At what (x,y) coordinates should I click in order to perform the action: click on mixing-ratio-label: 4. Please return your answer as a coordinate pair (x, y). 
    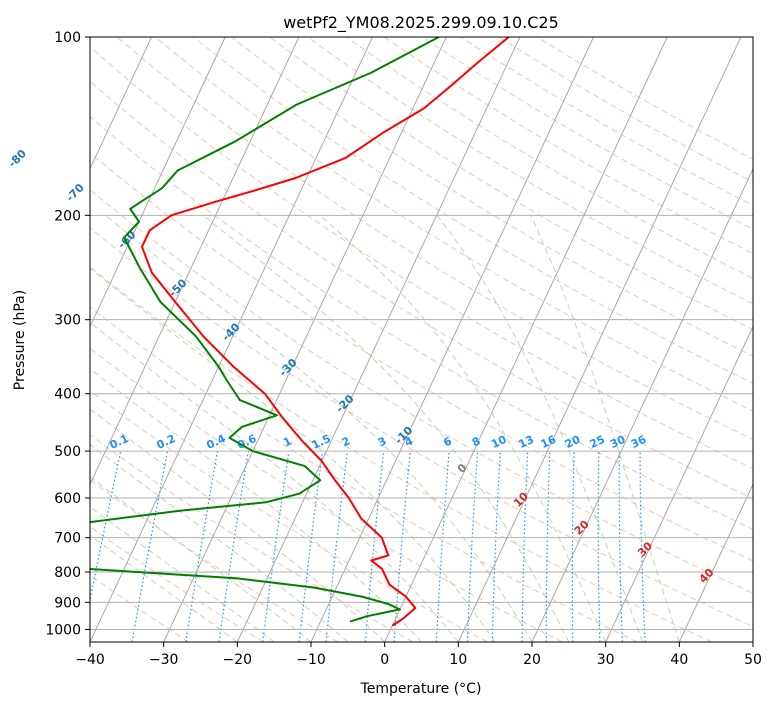
    Looking at the image, I should click on (409, 441).